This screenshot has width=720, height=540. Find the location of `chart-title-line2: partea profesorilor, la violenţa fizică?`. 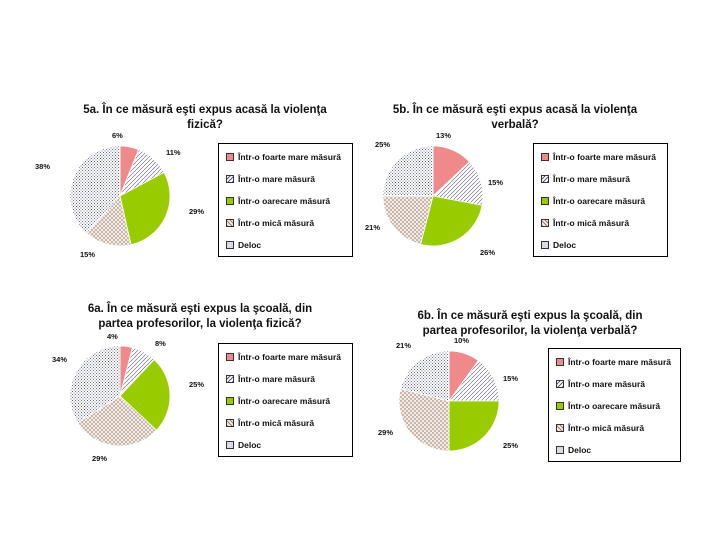

chart-title-line2: partea profesorilor, la violenţa fizică? is located at coordinates (200, 324).